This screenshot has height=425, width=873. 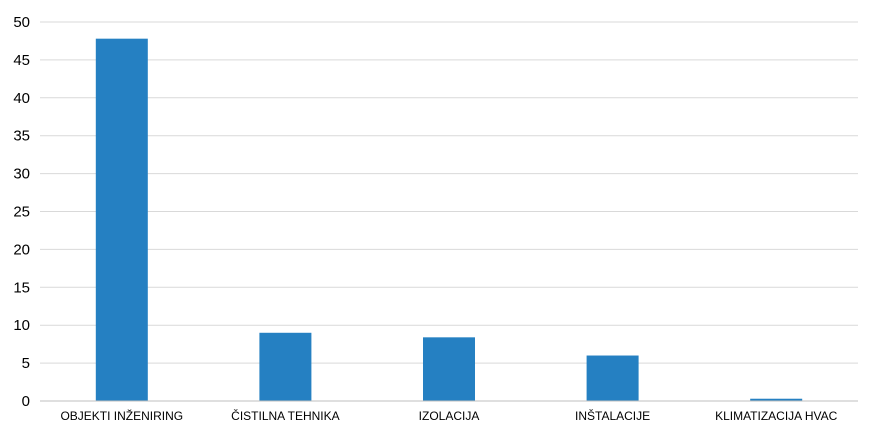 I want to click on y-tick-label: 40, so click(x=21, y=98).